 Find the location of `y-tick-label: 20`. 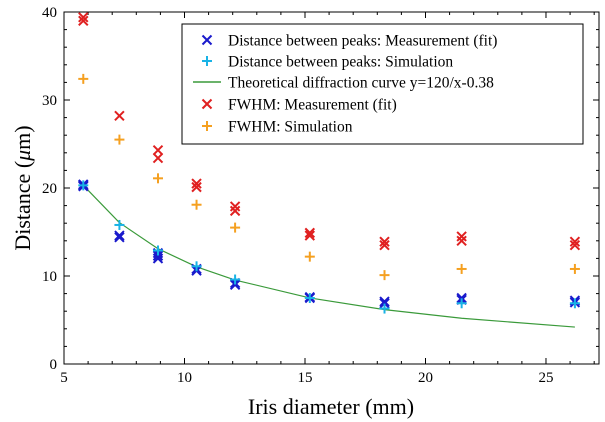

y-tick-label: 20 is located at coordinates (49, 189).